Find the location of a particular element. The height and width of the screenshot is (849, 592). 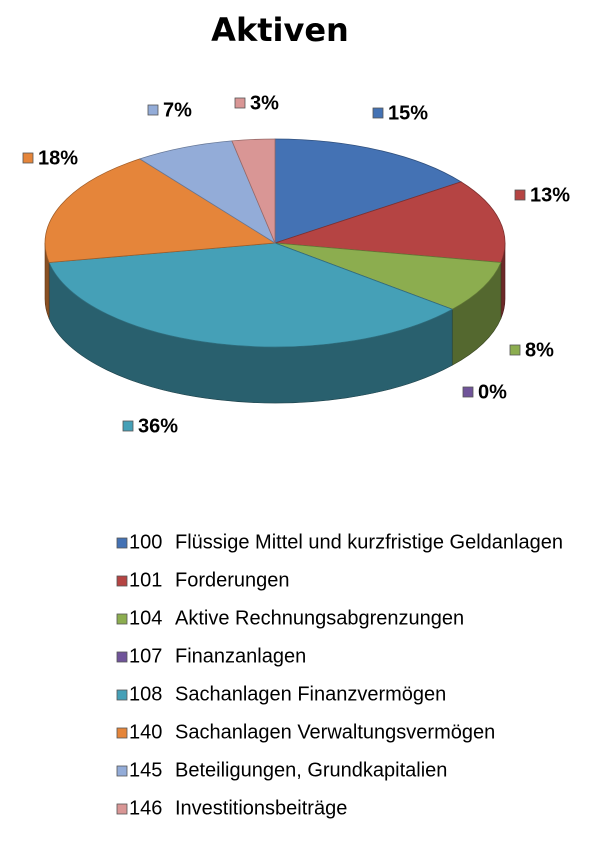

data-label: 18% is located at coordinates (58, 158).